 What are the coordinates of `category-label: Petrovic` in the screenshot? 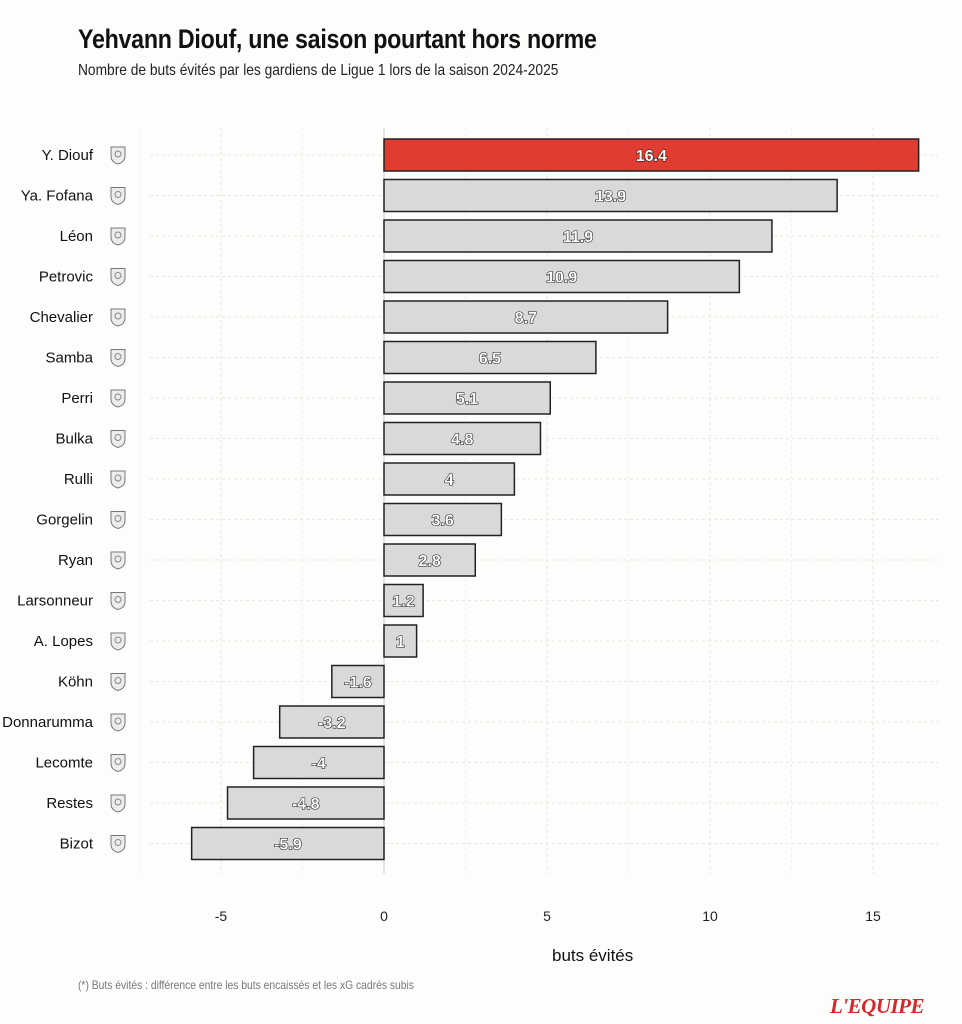 It's located at (66, 277).